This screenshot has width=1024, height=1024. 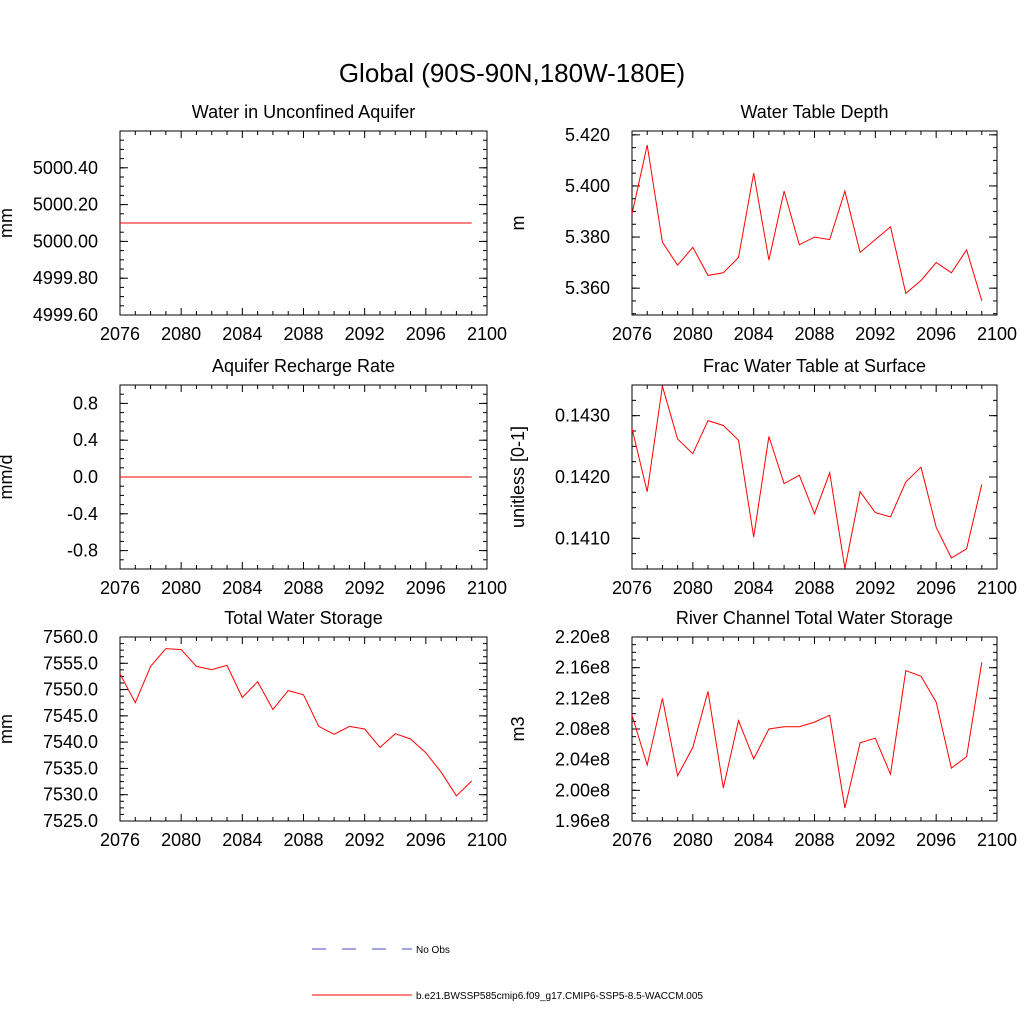 What do you see at coordinates (518, 477) in the screenshot?
I see `y-axis-label: unitless [0-1]` at bounding box center [518, 477].